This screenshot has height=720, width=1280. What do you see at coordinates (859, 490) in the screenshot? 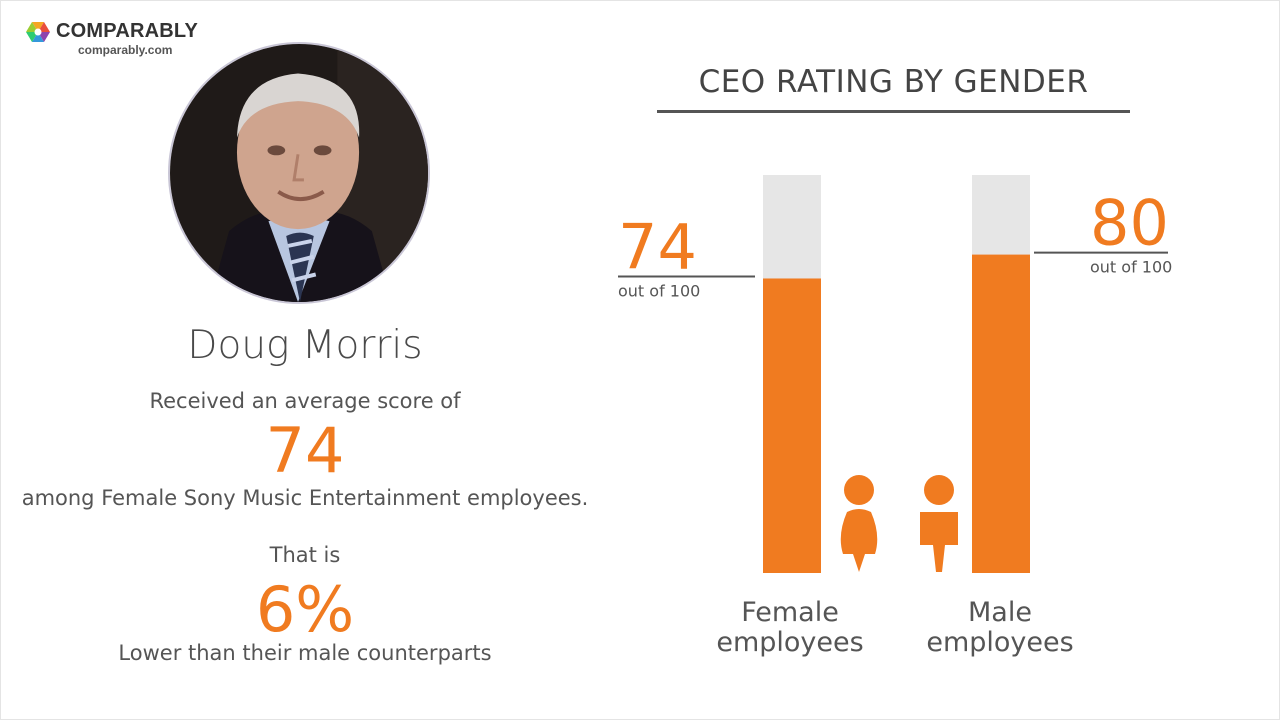
I see `female-person-icon-head` at bounding box center [859, 490].